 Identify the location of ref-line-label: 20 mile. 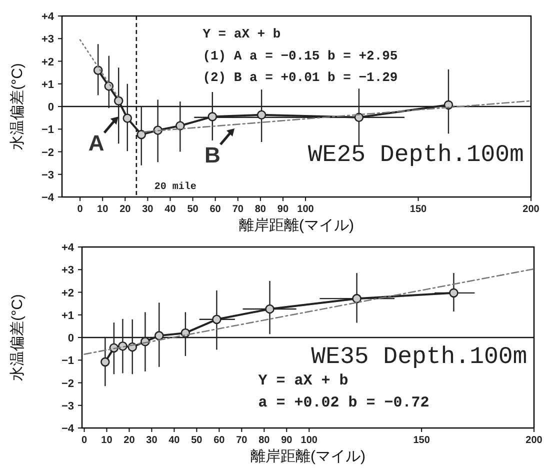
(175, 187).